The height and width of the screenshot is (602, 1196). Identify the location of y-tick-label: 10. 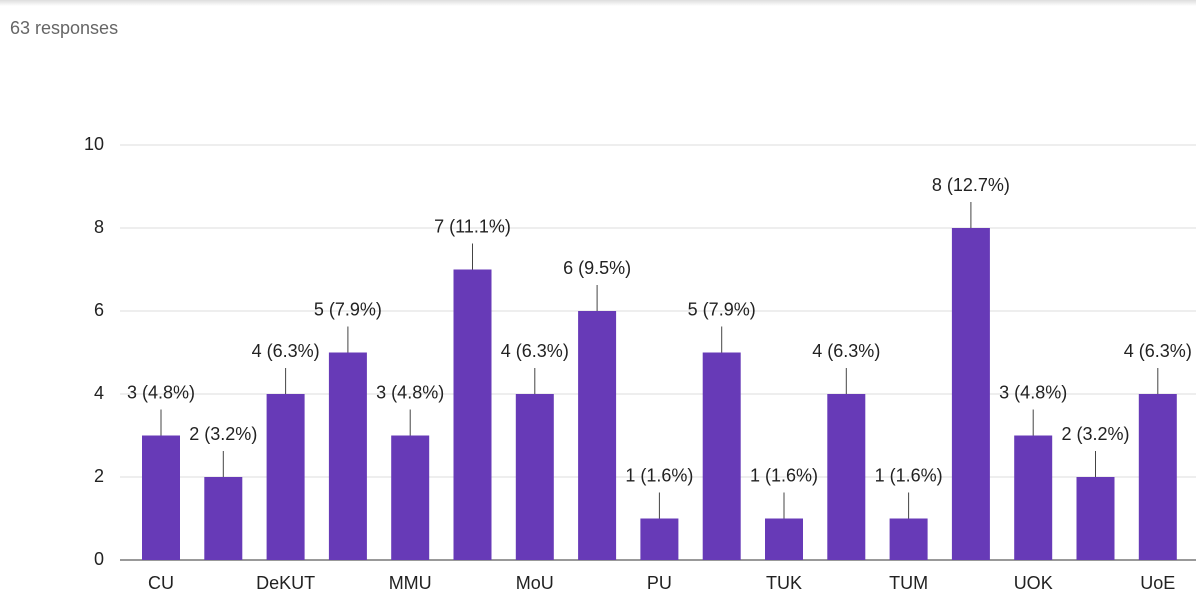
(94, 144).